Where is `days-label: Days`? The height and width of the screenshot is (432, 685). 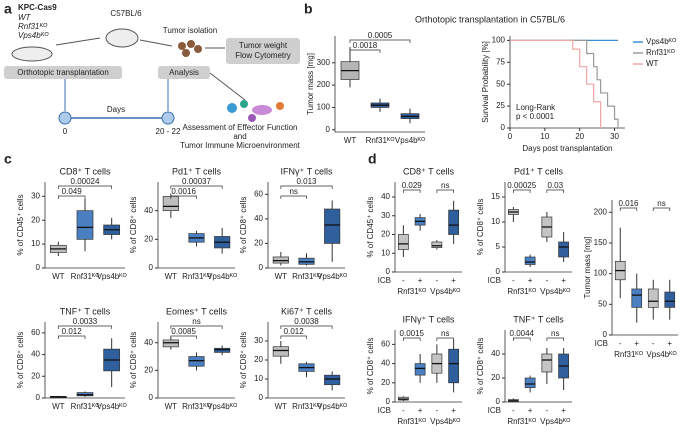 days-label: Days is located at coordinates (116, 109).